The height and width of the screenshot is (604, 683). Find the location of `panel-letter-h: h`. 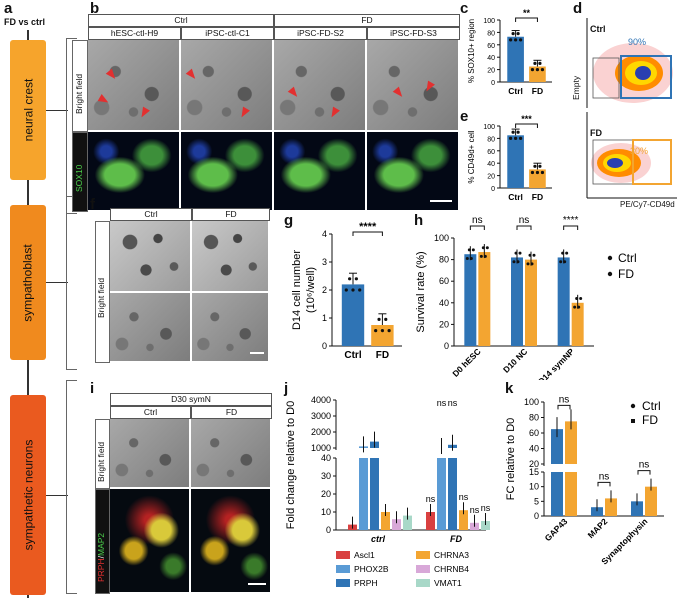

panel-letter-h: h is located at coordinates (419, 220).